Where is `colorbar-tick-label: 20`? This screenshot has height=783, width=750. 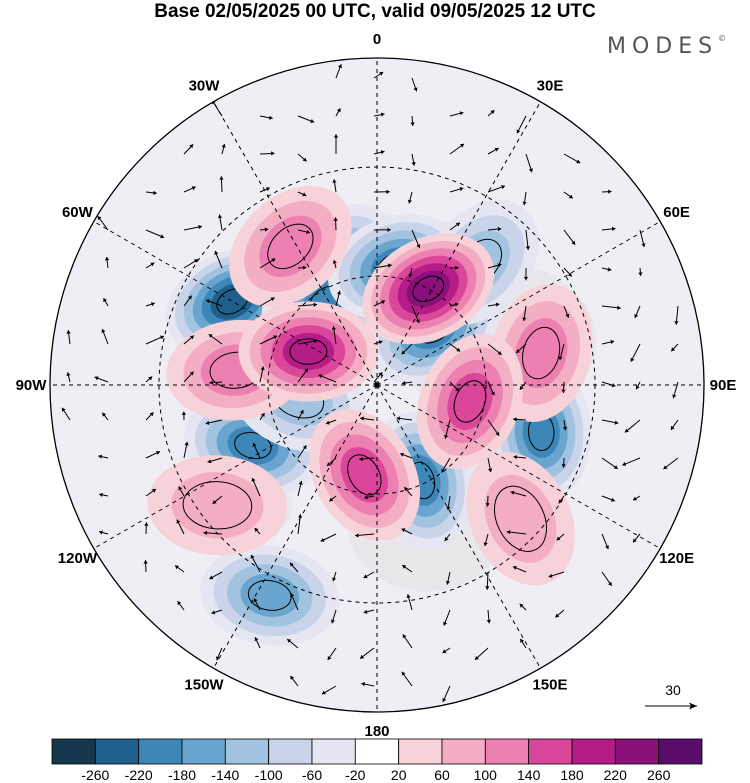
colorbar-tick-label: 20 is located at coordinates (399, 775).